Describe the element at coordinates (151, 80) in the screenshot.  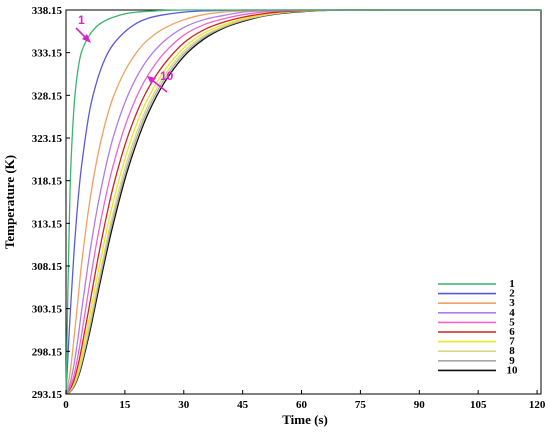
I see `series-10-annotation-arrowhead` at that location.